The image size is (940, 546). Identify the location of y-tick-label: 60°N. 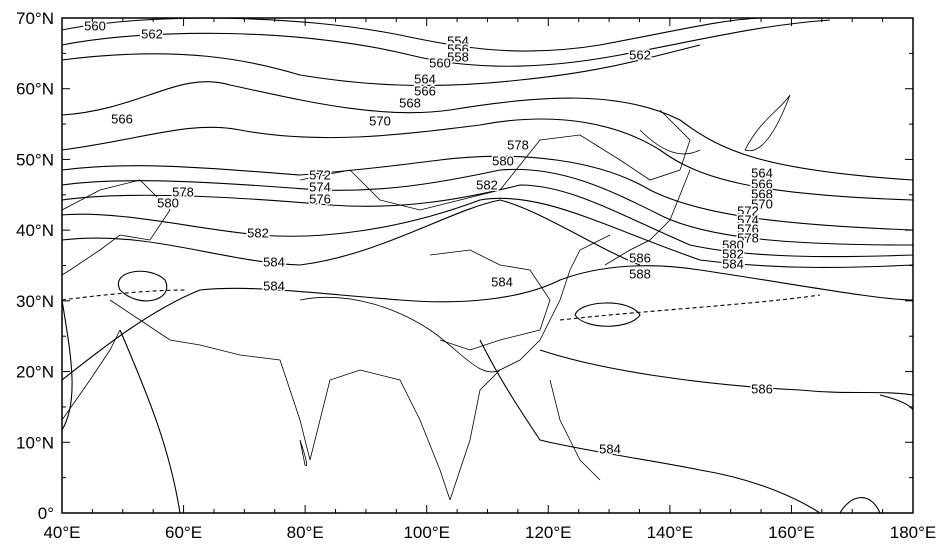
(35, 89).